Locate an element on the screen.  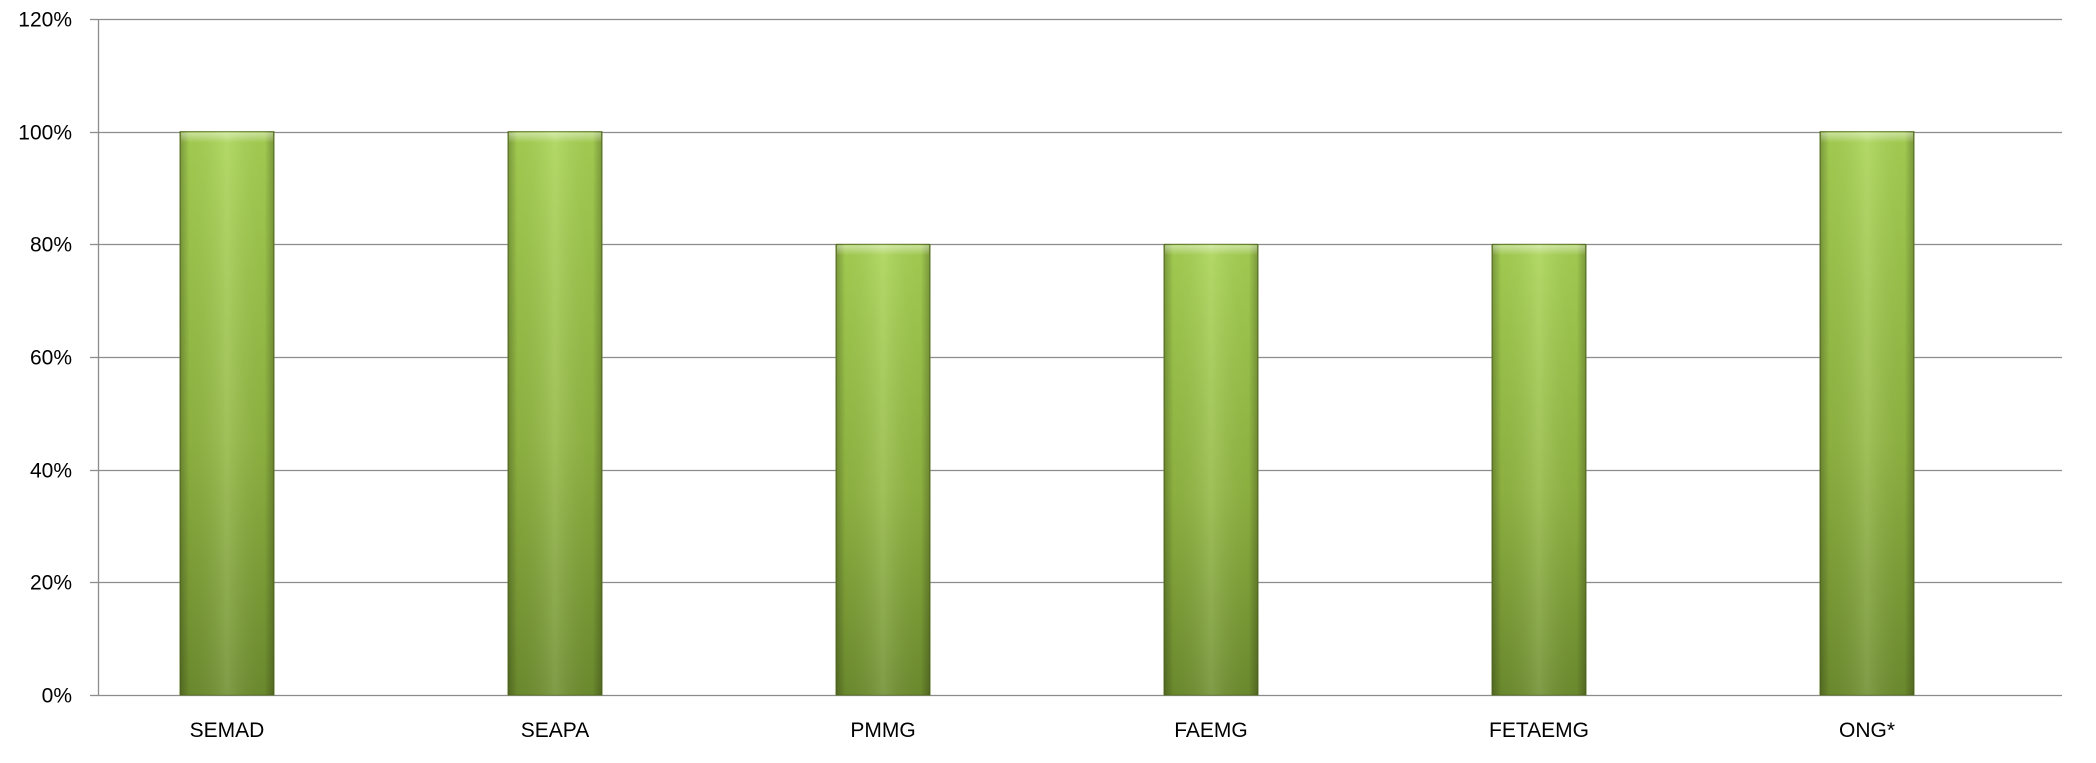
x-tick-label: FAEMG is located at coordinates (1211, 730).